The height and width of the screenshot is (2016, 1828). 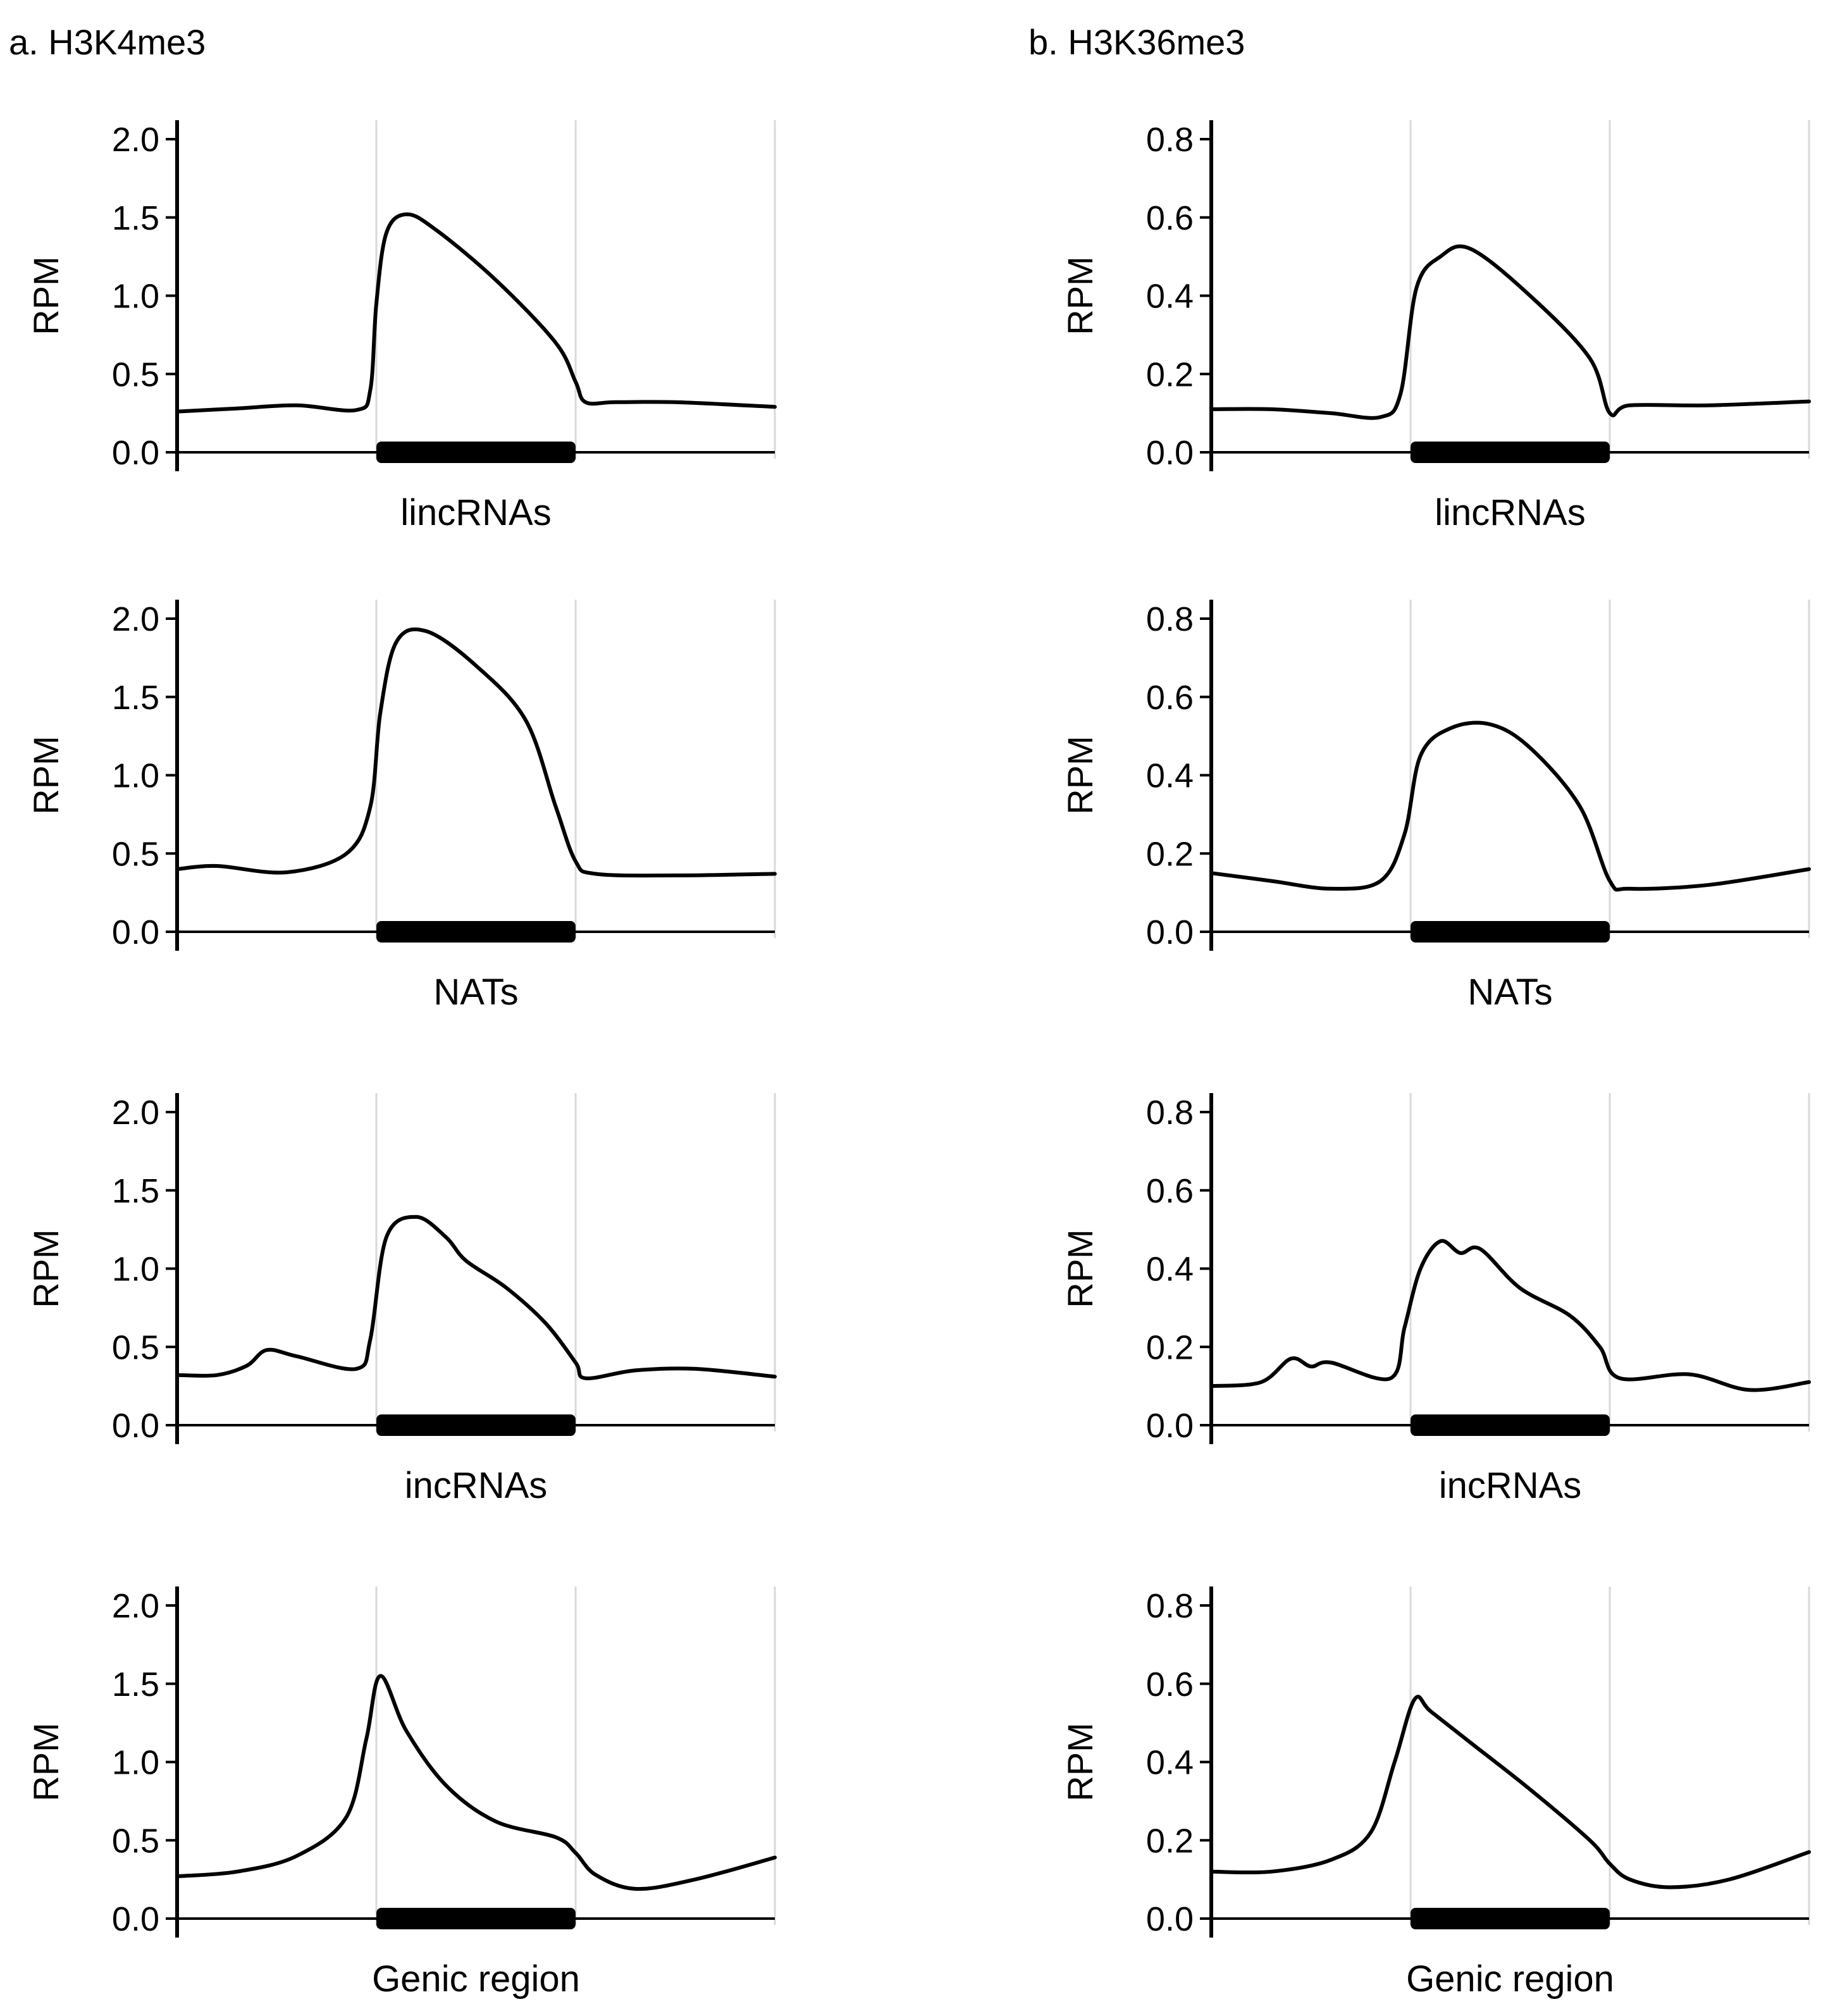 What do you see at coordinates (1170, 140) in the screenshot?
I see `p1-c0-y-tick-label: 0.8` at bounding box center [1170, 140].